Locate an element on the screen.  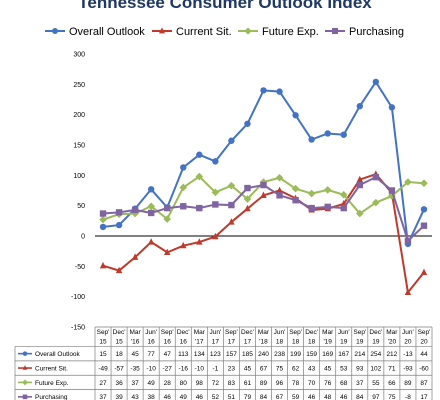
data-label: -49 is located at coordinates (103, 368).